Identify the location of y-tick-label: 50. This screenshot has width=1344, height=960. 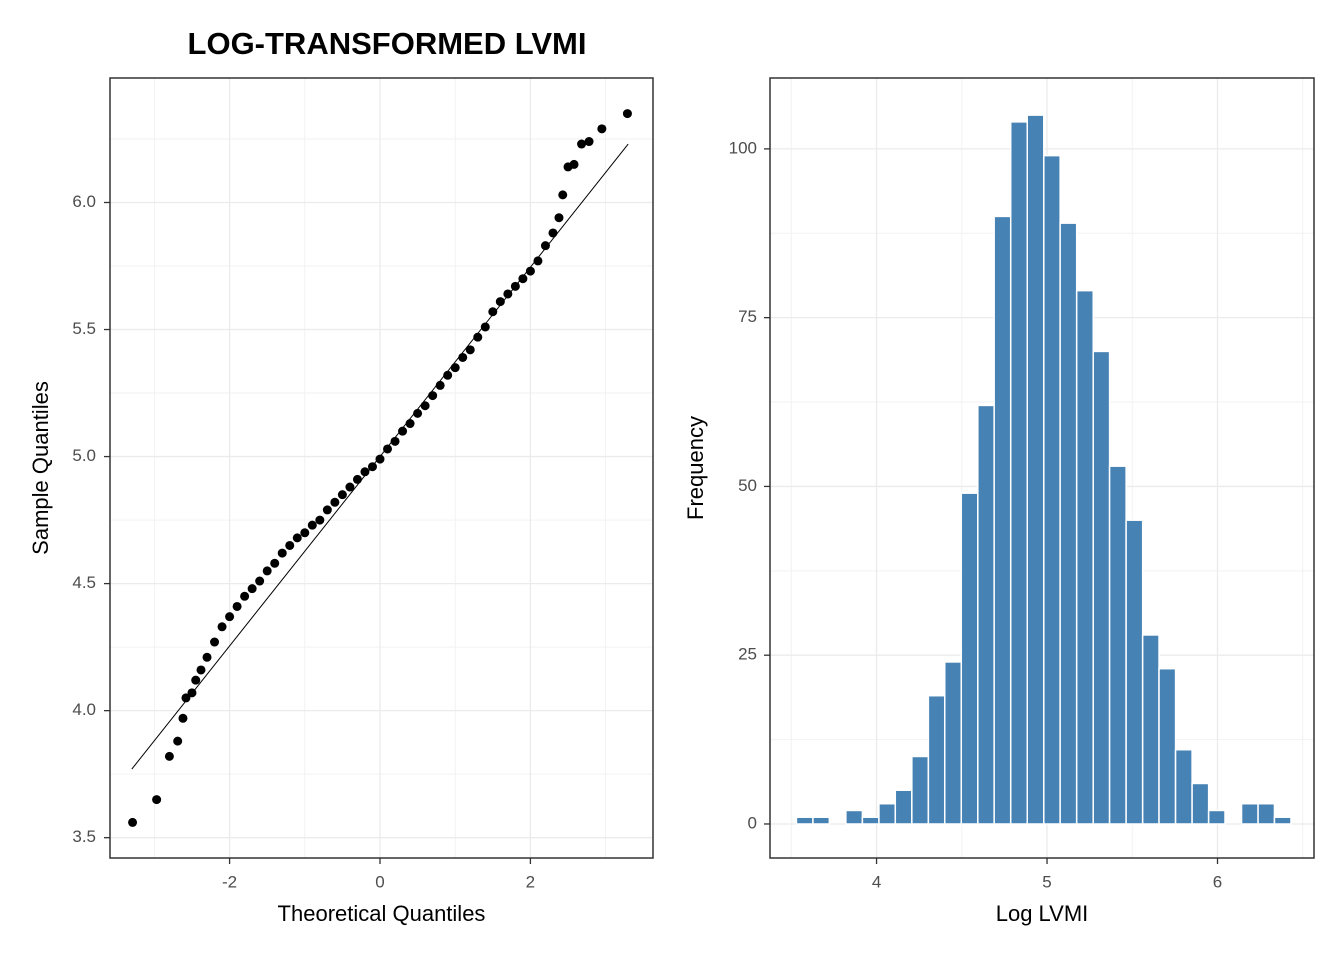
(747, 485).